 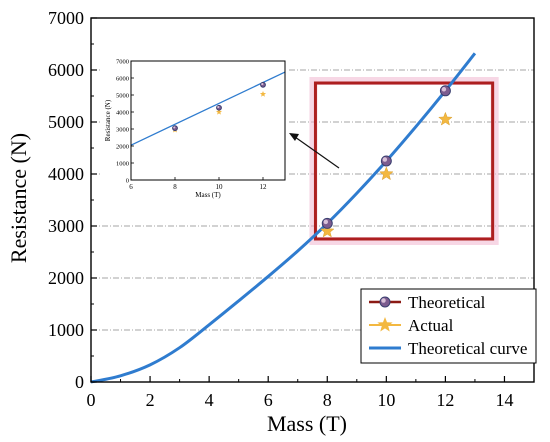 I want to click on inset-y-tick-label-4000: 4000, so click(x=122, y=113).